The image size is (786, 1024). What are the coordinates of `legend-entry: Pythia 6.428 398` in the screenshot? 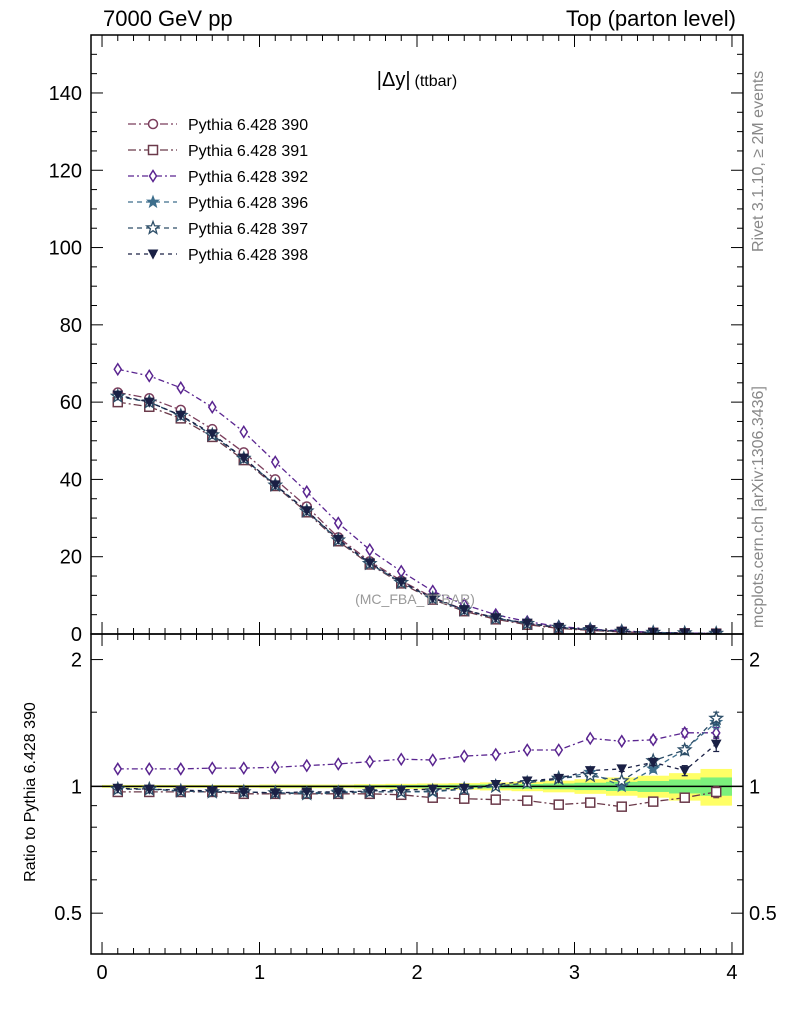 It's located at (218, 255).